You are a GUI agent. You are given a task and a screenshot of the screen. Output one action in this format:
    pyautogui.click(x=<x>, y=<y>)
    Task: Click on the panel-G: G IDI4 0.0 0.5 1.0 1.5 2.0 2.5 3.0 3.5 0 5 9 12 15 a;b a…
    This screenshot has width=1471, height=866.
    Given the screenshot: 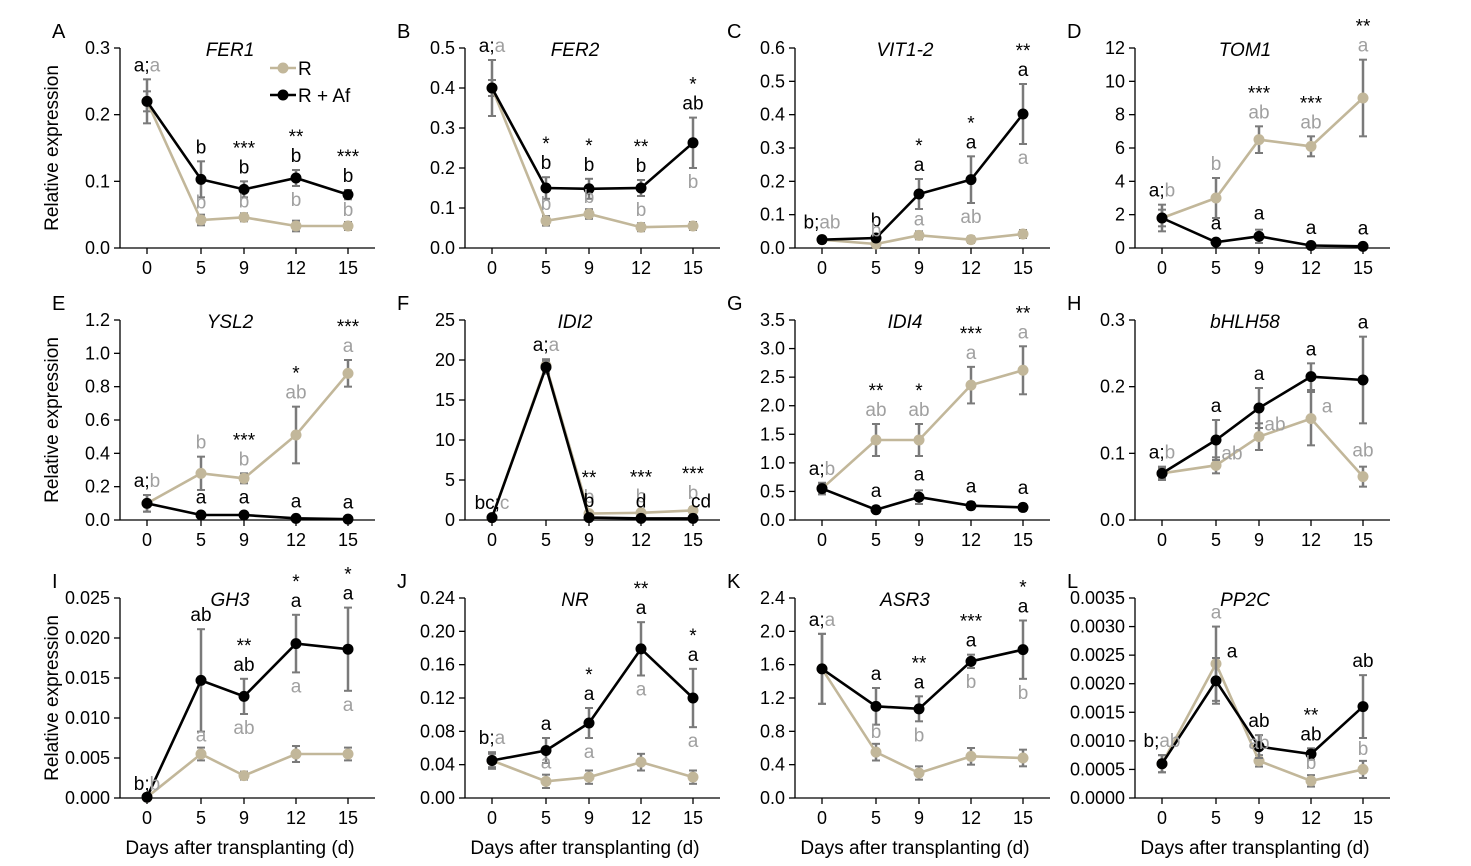 What is the action you would take?
    pyautogui.click(x=888, y=421)
    